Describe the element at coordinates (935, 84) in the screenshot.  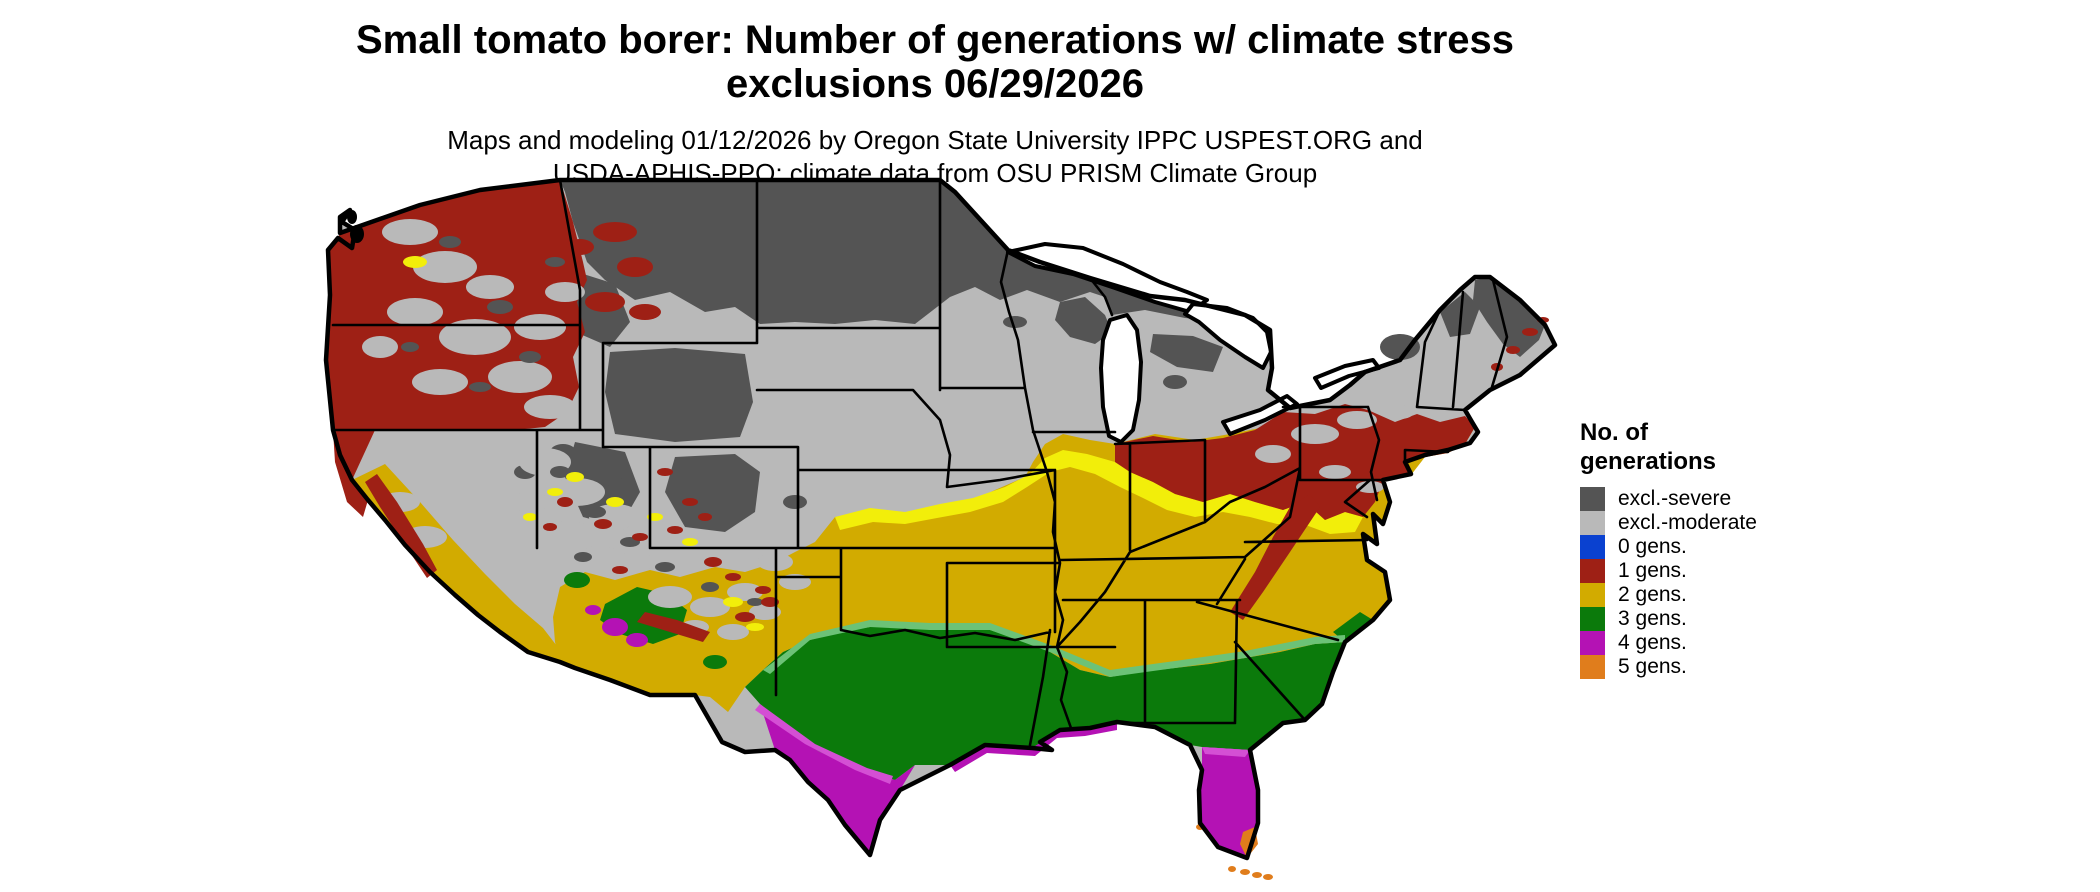
I see `page-title-line2: exclusions 06/29/2026` at that location.